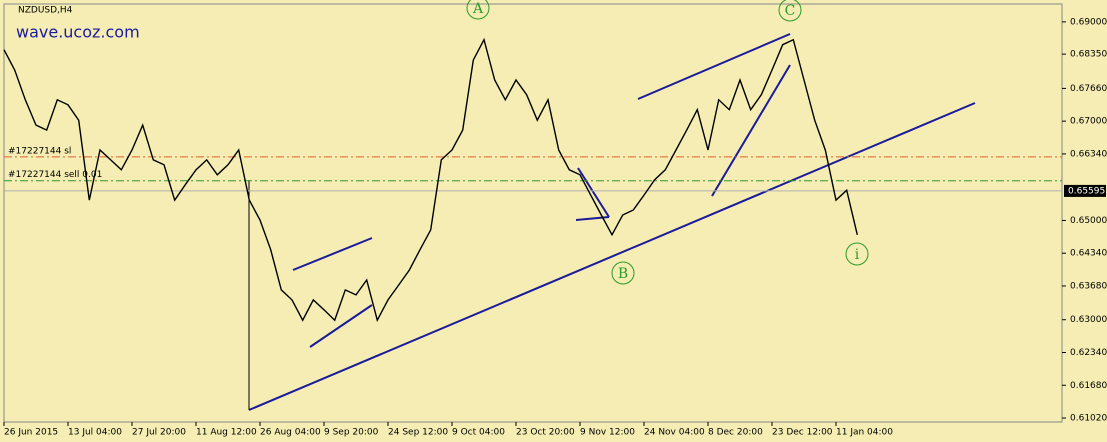  Describe the element at coordinates (1088, 122) in the screenshot. I see `y-tick-label: 0.67000` at that location.